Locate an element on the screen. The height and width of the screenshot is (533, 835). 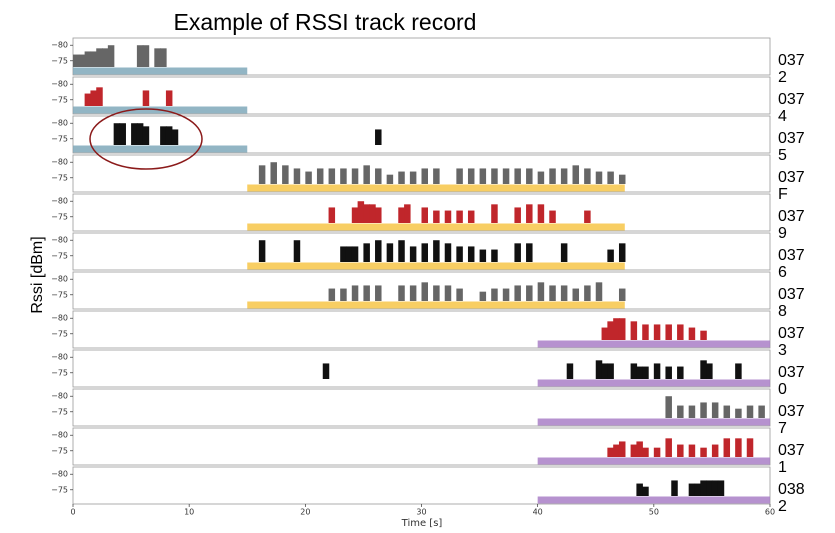
device-id: 0379 is located at coordinates (791, 225).